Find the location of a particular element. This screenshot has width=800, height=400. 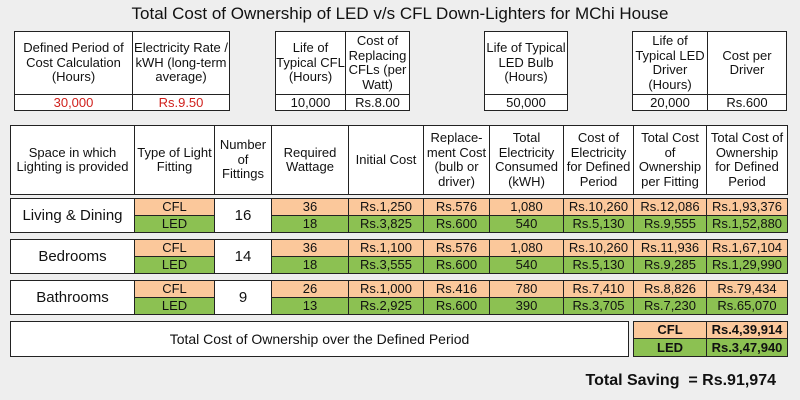

header-elec-cost: Cost of Electricity for Defined Period is located at coordinates (598, 160).